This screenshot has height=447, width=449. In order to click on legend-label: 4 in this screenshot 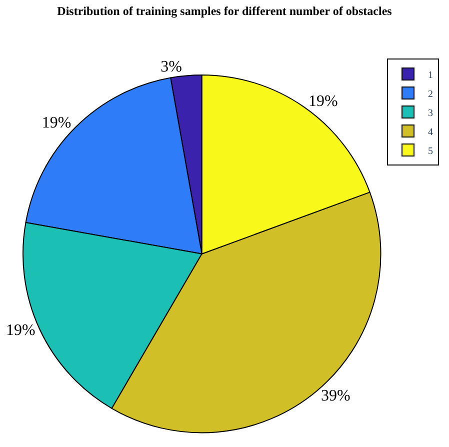, I will do `click(430, 132)`.